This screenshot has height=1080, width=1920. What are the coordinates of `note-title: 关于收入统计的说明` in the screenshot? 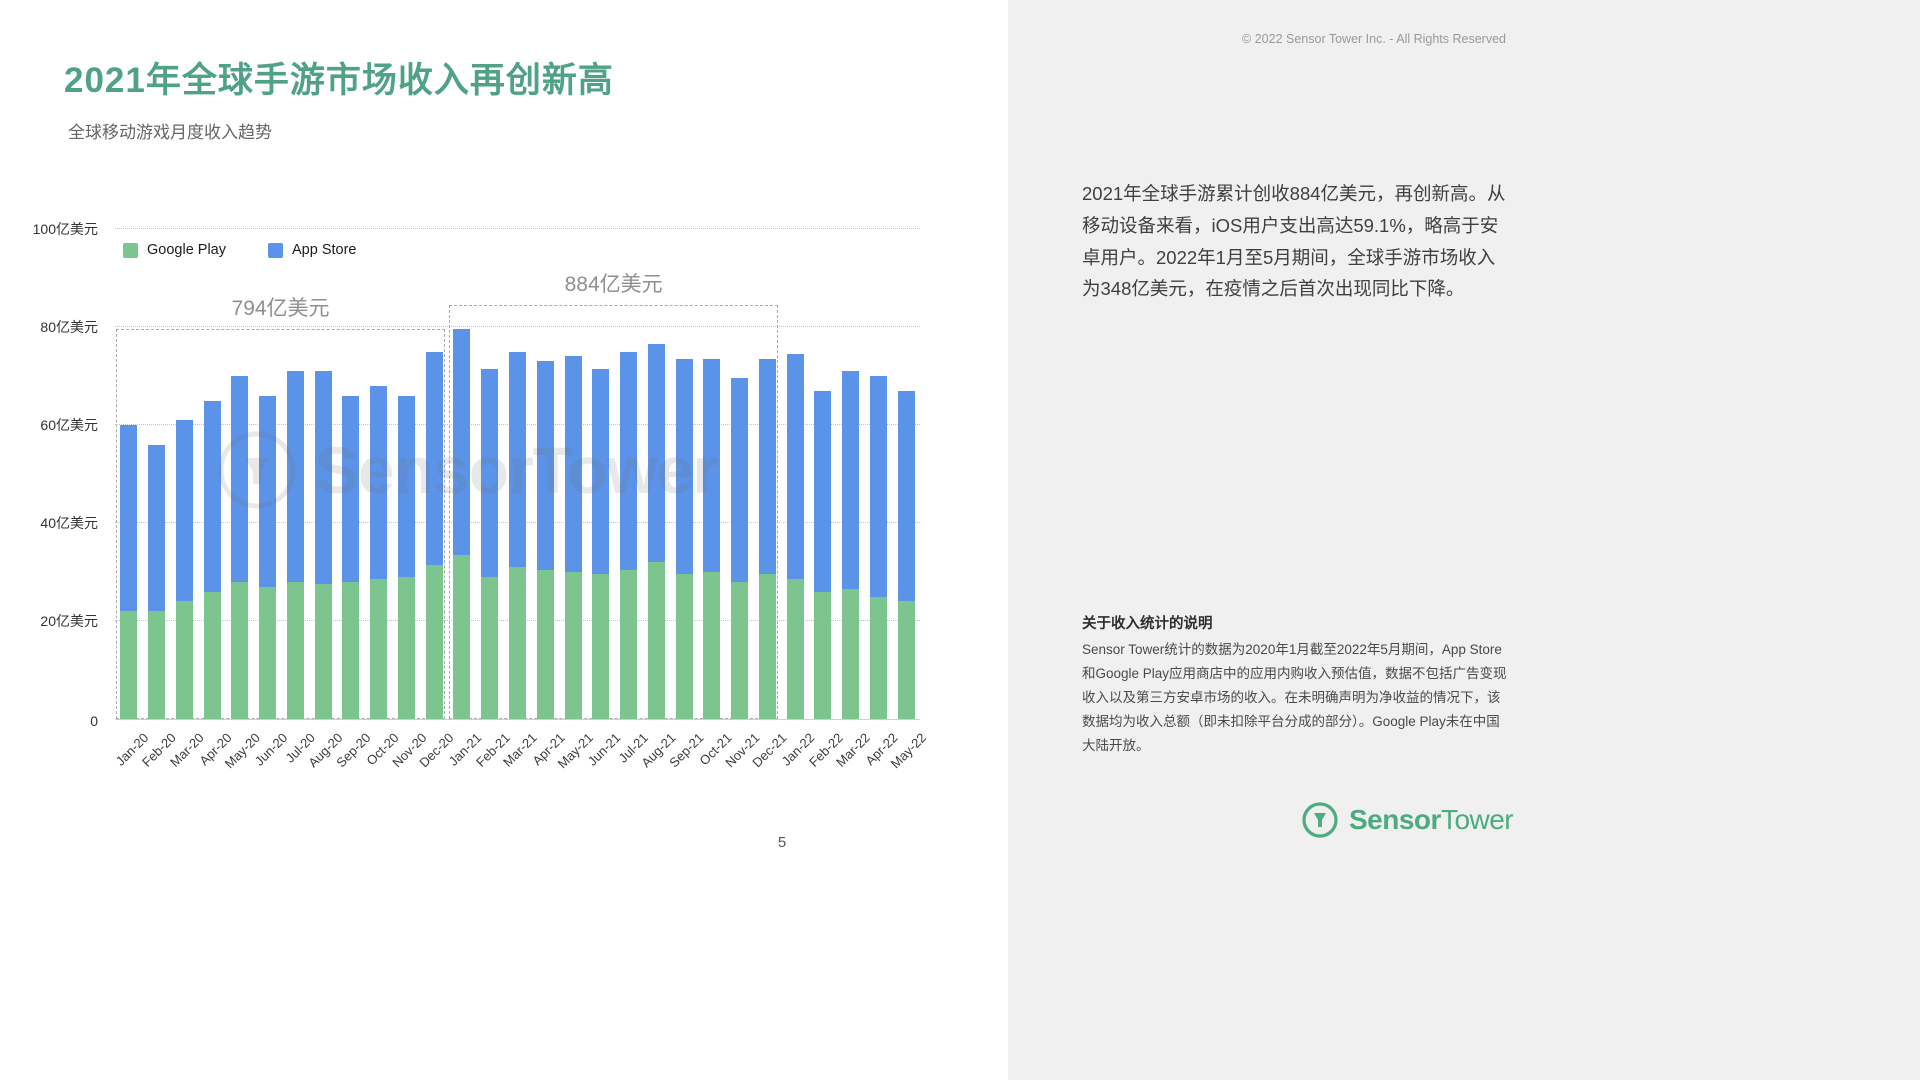 It's located at (1147, 624).